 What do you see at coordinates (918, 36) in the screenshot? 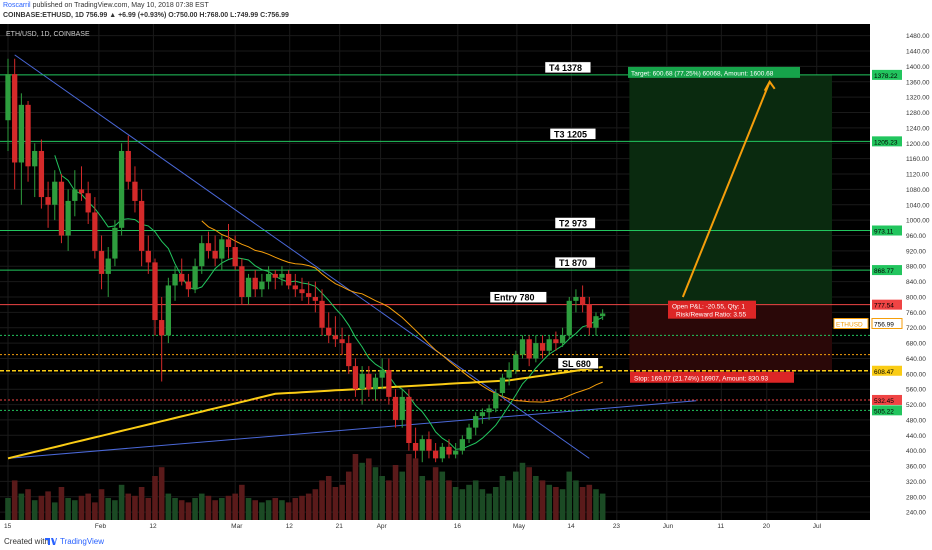
I see `y-tick-label: 1480.00` at bounding box center [918, 36].